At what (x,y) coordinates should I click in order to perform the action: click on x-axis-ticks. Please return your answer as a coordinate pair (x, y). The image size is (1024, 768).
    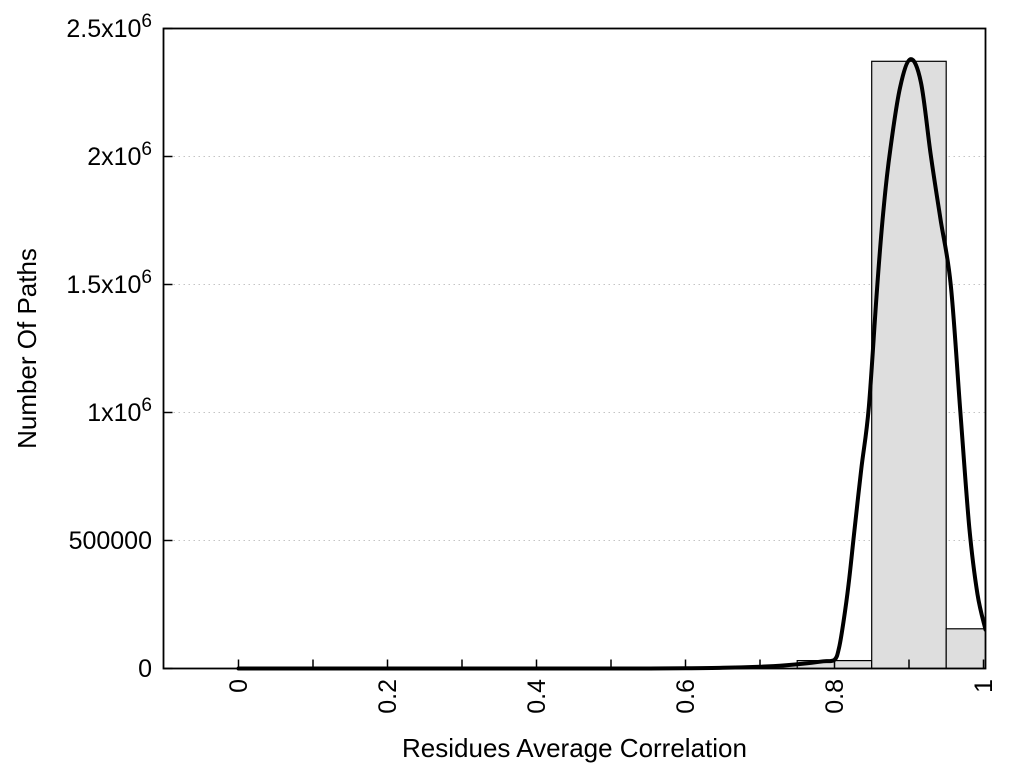
    Looking at the image, I should click on (611, 664).